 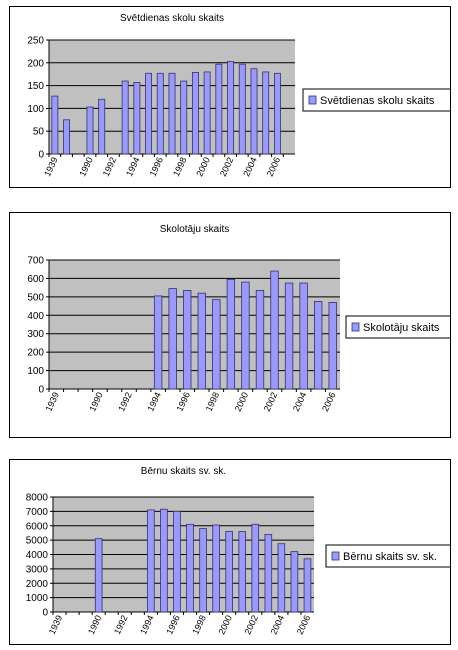 I want to click on bar-1991, so click(x=102, y=126).